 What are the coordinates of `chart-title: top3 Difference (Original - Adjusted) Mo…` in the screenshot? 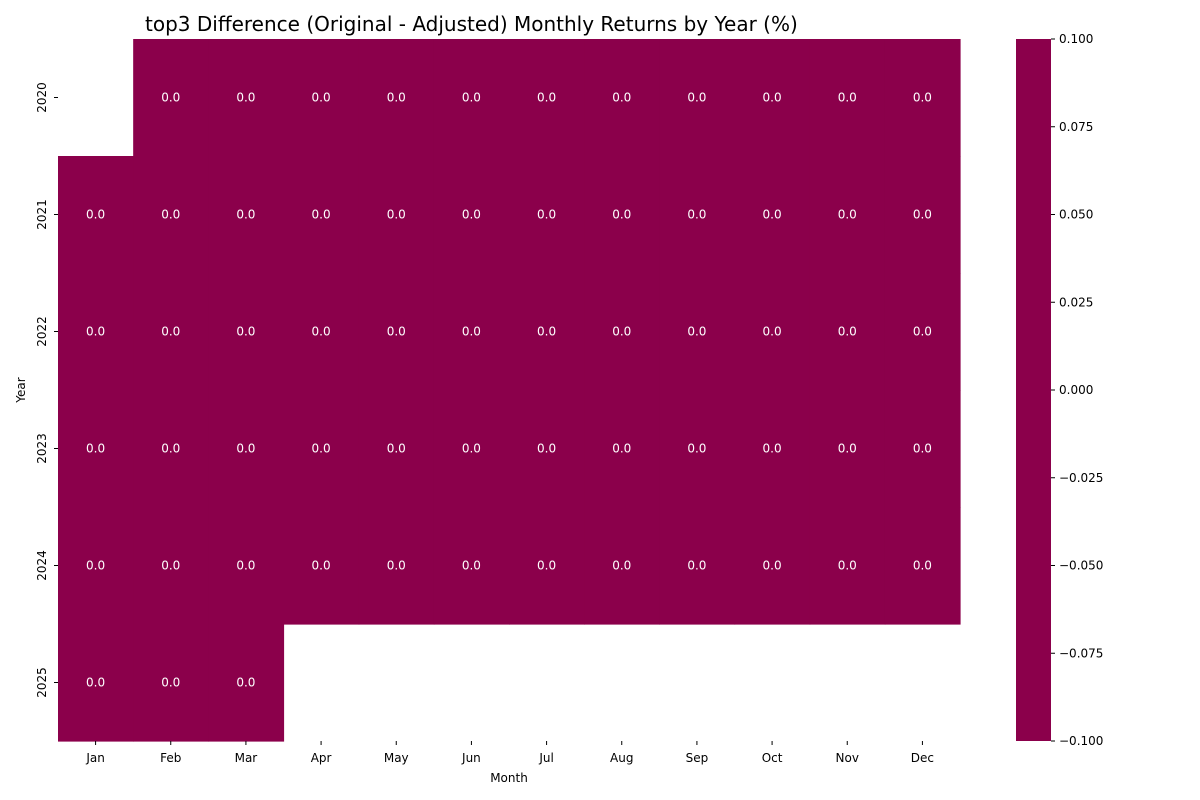 It's located at (471, 24).